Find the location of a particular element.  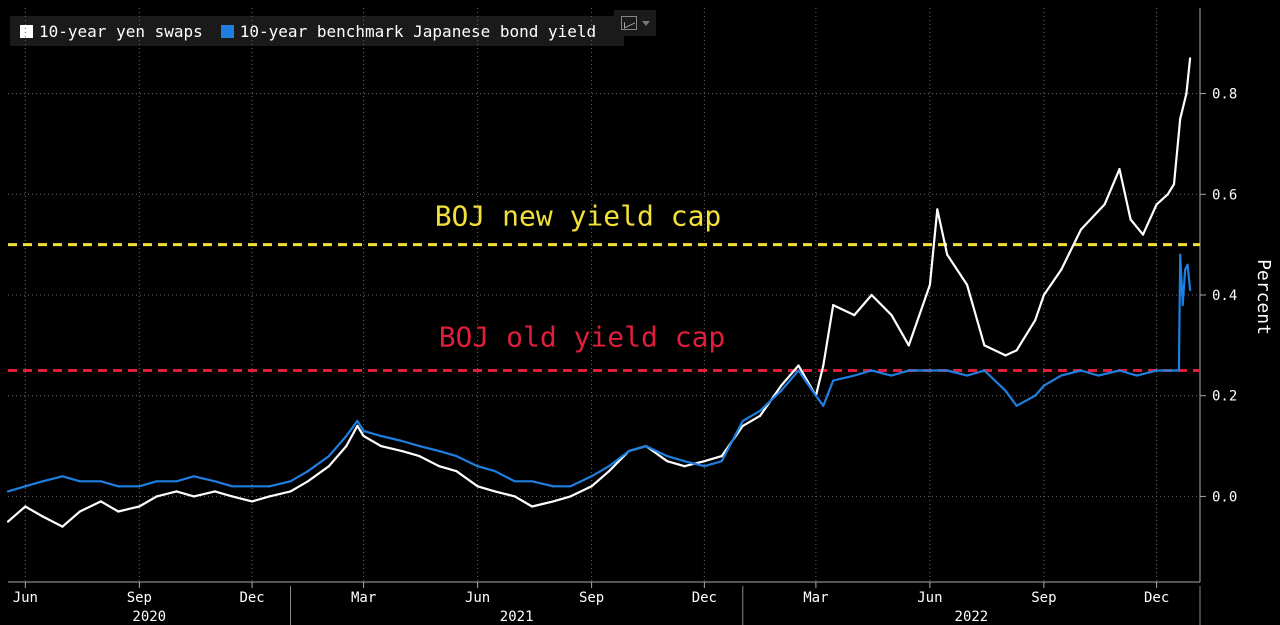

legend-label-swaps: 10-year yen swaps is located at coordinates (121, 31).